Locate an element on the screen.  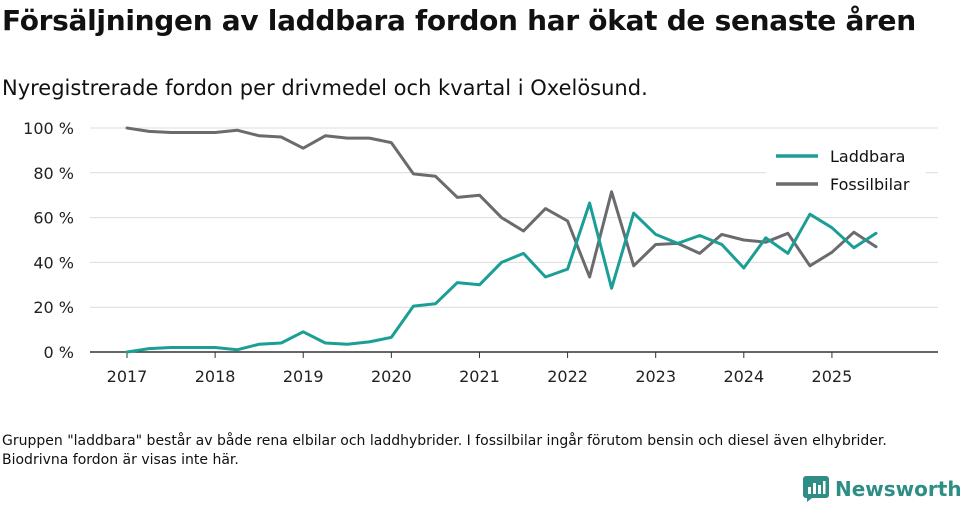
x-tick-label: 2024 is located at coordinates (743, 376).